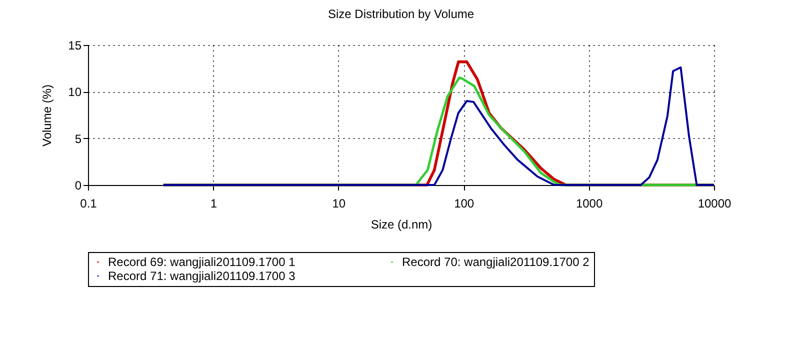 Image resolution: width=796 pixels, height=344 pixels. I want to click on x-tick-label: 1, so click(214, 203).